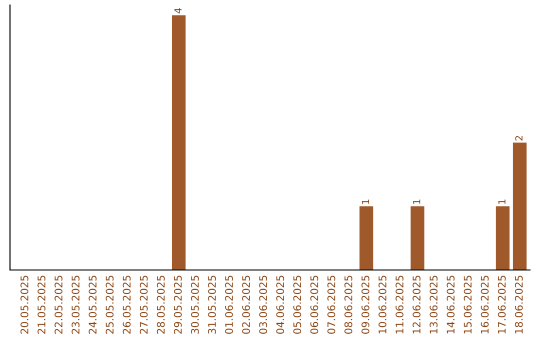  I want to click on x-tick-label: 29.05.2025, so click(178, 305).